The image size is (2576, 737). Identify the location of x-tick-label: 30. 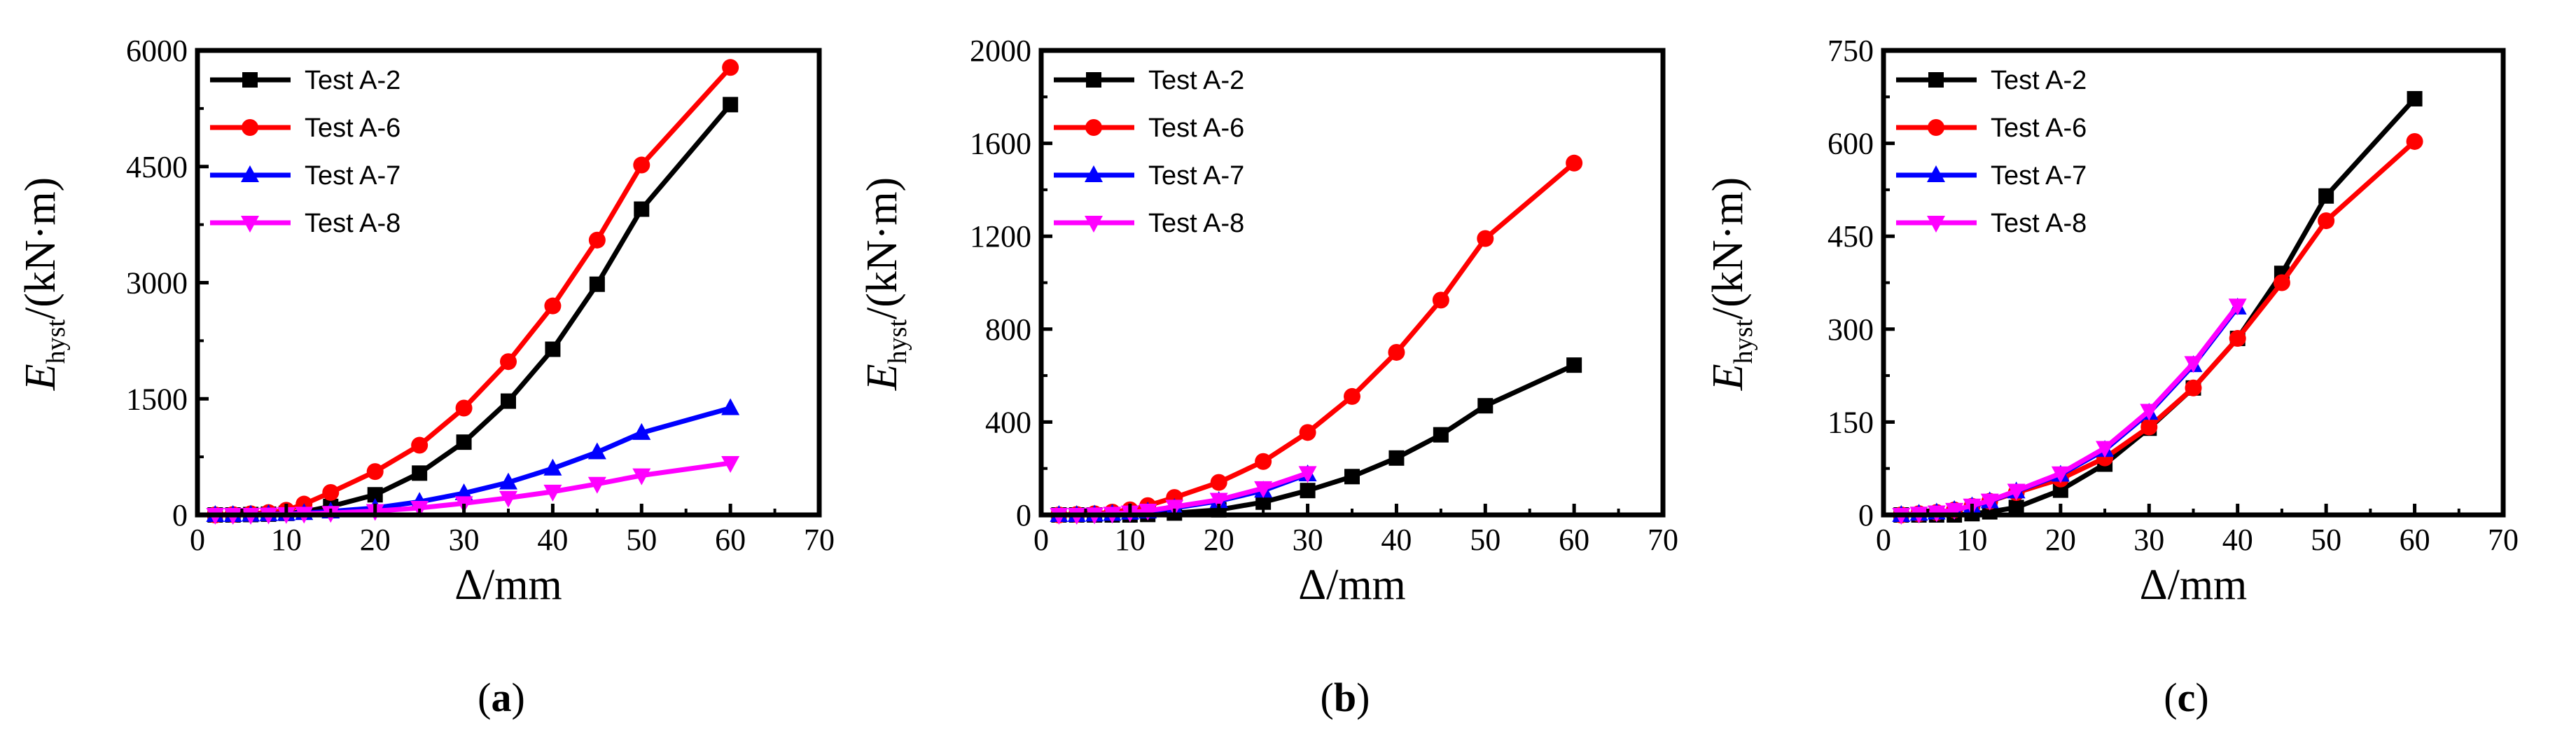
(464, 540).